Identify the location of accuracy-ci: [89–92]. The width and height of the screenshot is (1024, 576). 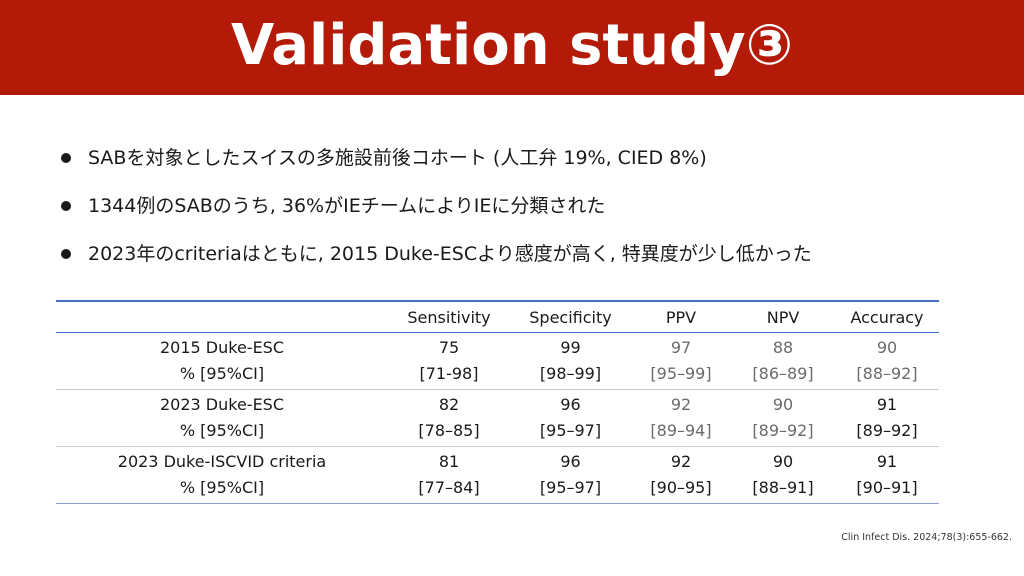
(887, 430).